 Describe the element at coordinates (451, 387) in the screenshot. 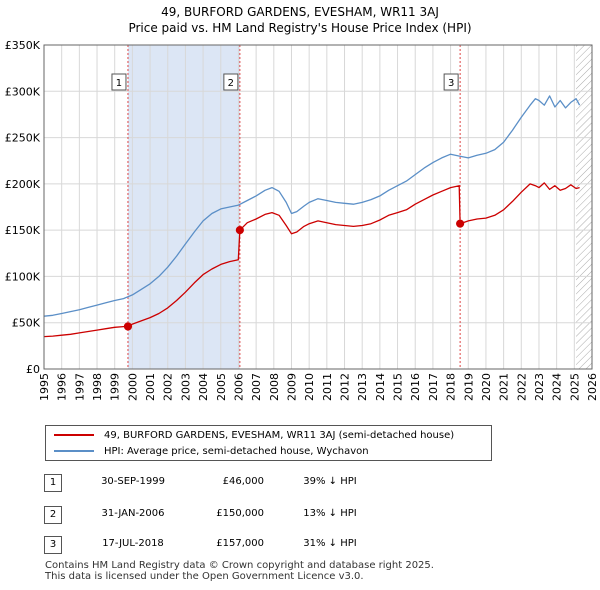

I see `x-tick-label: 2018` at that location.